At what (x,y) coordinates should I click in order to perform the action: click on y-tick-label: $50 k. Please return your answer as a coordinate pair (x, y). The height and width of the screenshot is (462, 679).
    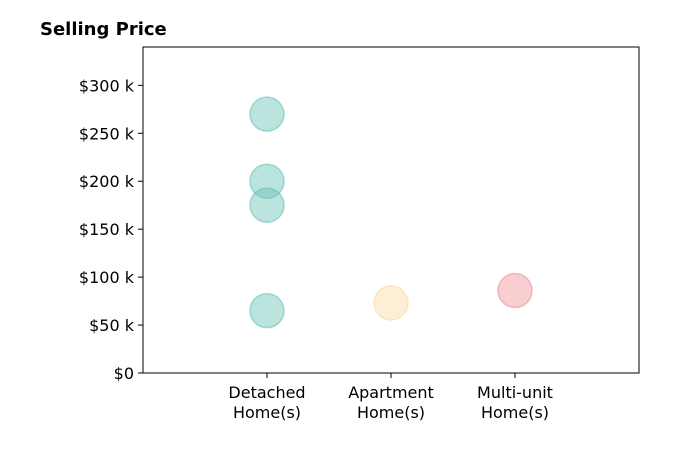
    Looking at the image, I should click on (112, 325).